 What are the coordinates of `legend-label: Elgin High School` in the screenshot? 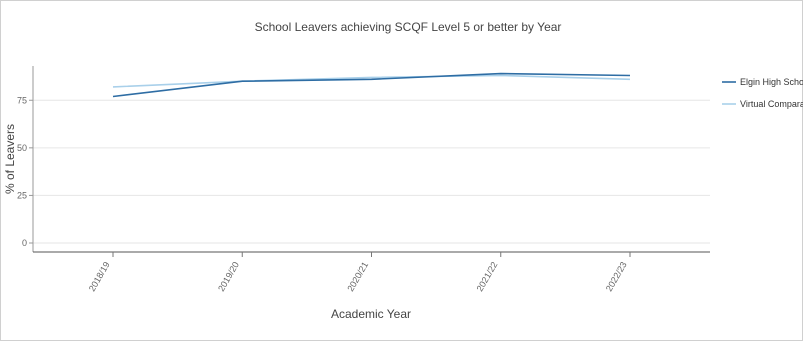 It's located at (771, 82).